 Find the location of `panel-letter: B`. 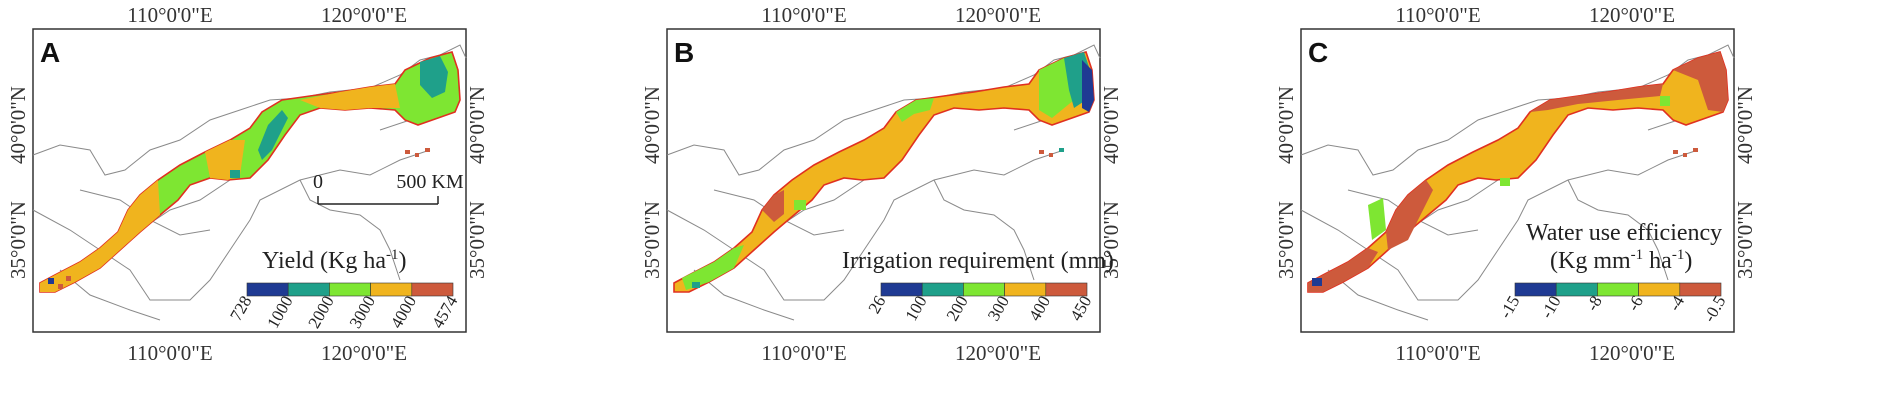

panel-letter: B is located at coordinates (684, 52).